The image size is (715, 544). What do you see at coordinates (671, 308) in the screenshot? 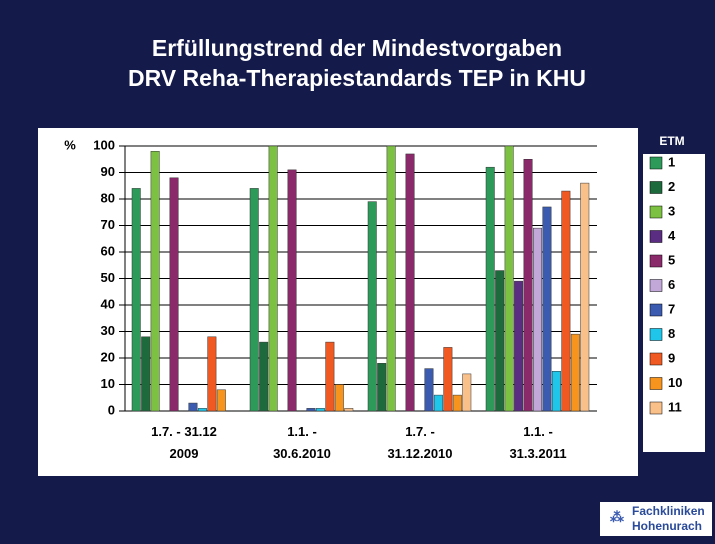
I see `legend-label: 7` at bounding box center [671, 308].